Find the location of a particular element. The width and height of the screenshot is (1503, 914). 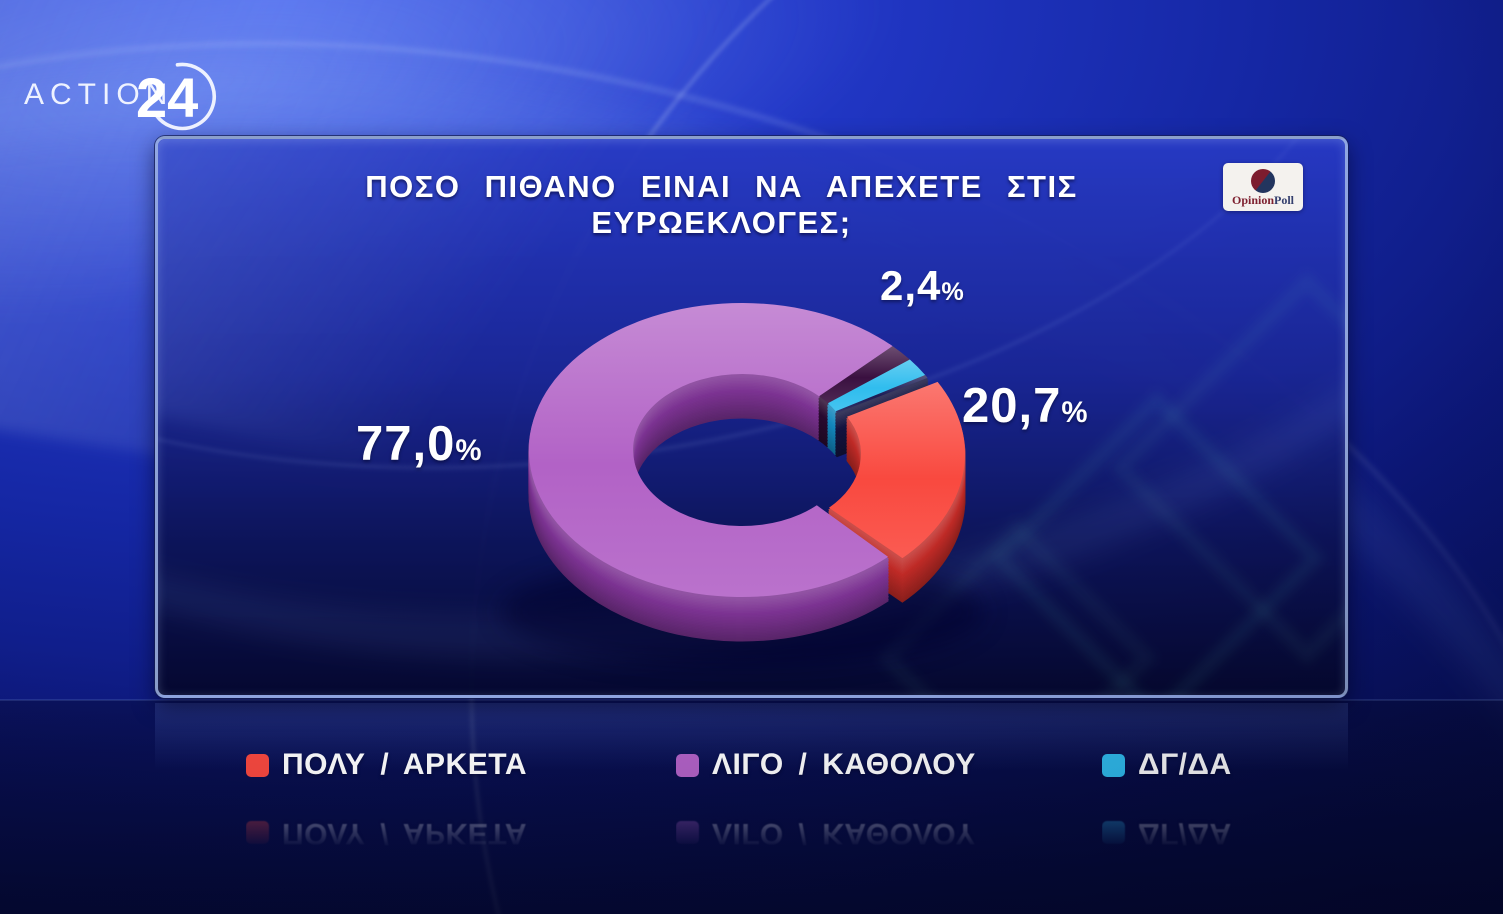

legend-swatch-red-reflection is located at coordinates (257, 833).